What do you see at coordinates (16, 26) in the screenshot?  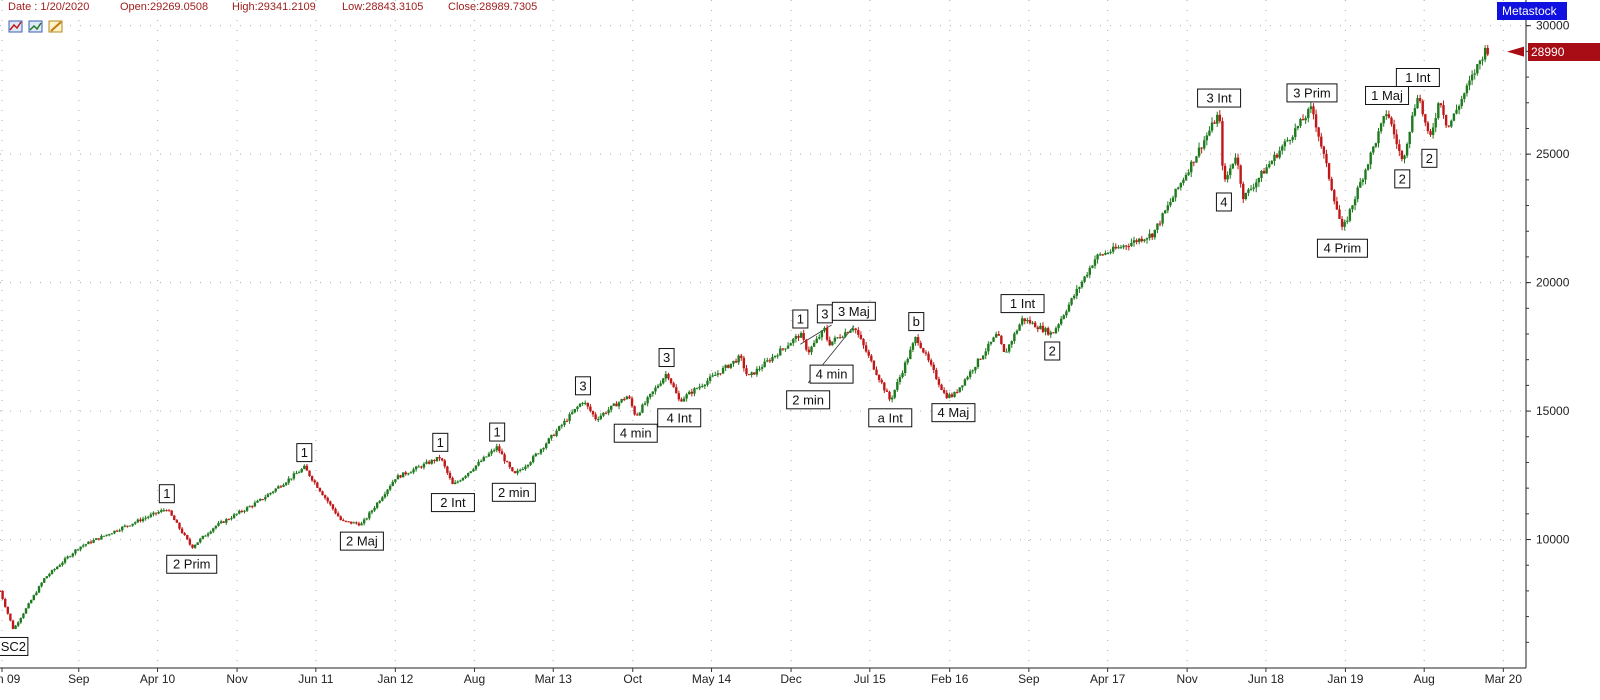 I see `chart-zoom-icon` at bounding box center [16, 26].